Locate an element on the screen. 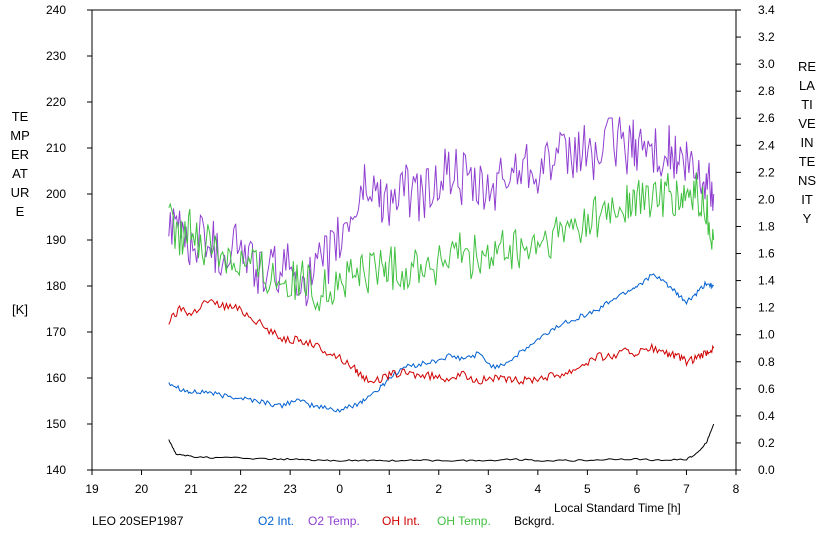  legend-o2-temp: O2 Temp. is located at coordinates (334, 521).